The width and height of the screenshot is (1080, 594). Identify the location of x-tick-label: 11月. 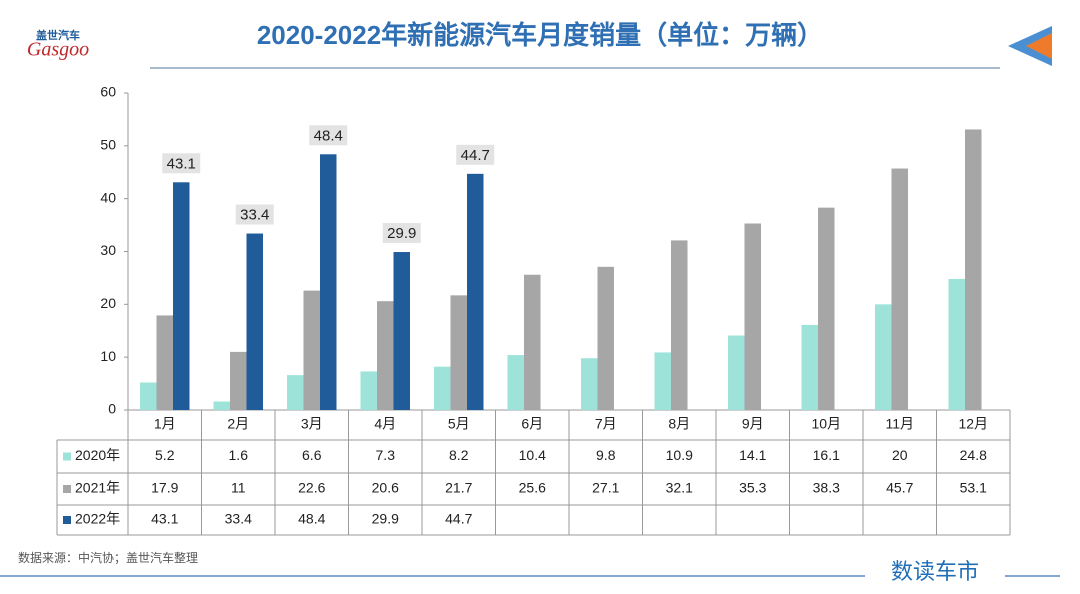
(899, 424).